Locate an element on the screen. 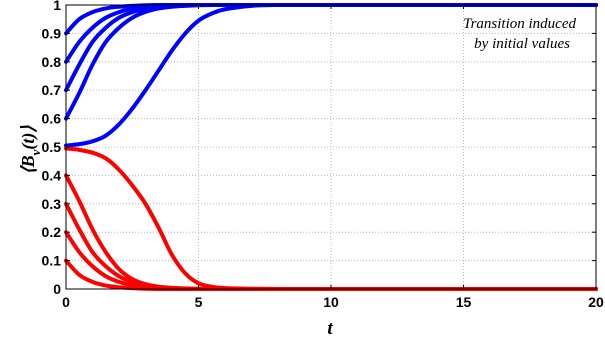 The height and width of the screenshot is (339, 605). y-tick-label: 0.1 is located at coordinates (52, 261).